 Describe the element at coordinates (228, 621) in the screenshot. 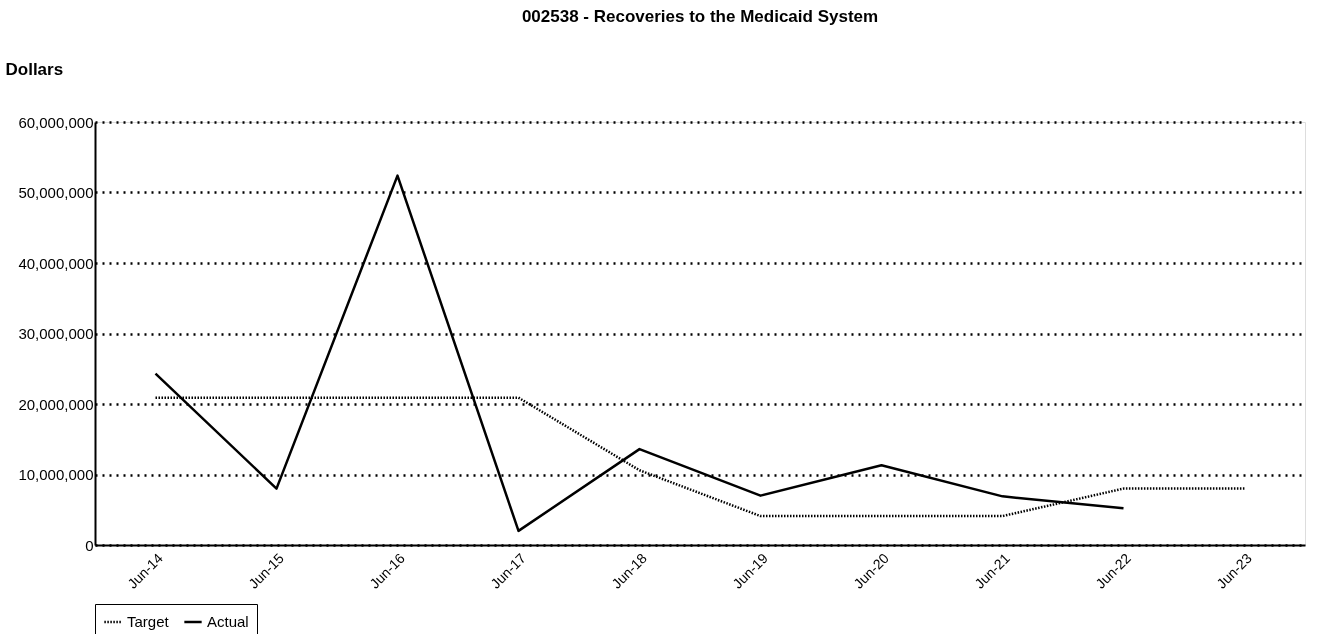

I see `legend-label: Actual` at that location.